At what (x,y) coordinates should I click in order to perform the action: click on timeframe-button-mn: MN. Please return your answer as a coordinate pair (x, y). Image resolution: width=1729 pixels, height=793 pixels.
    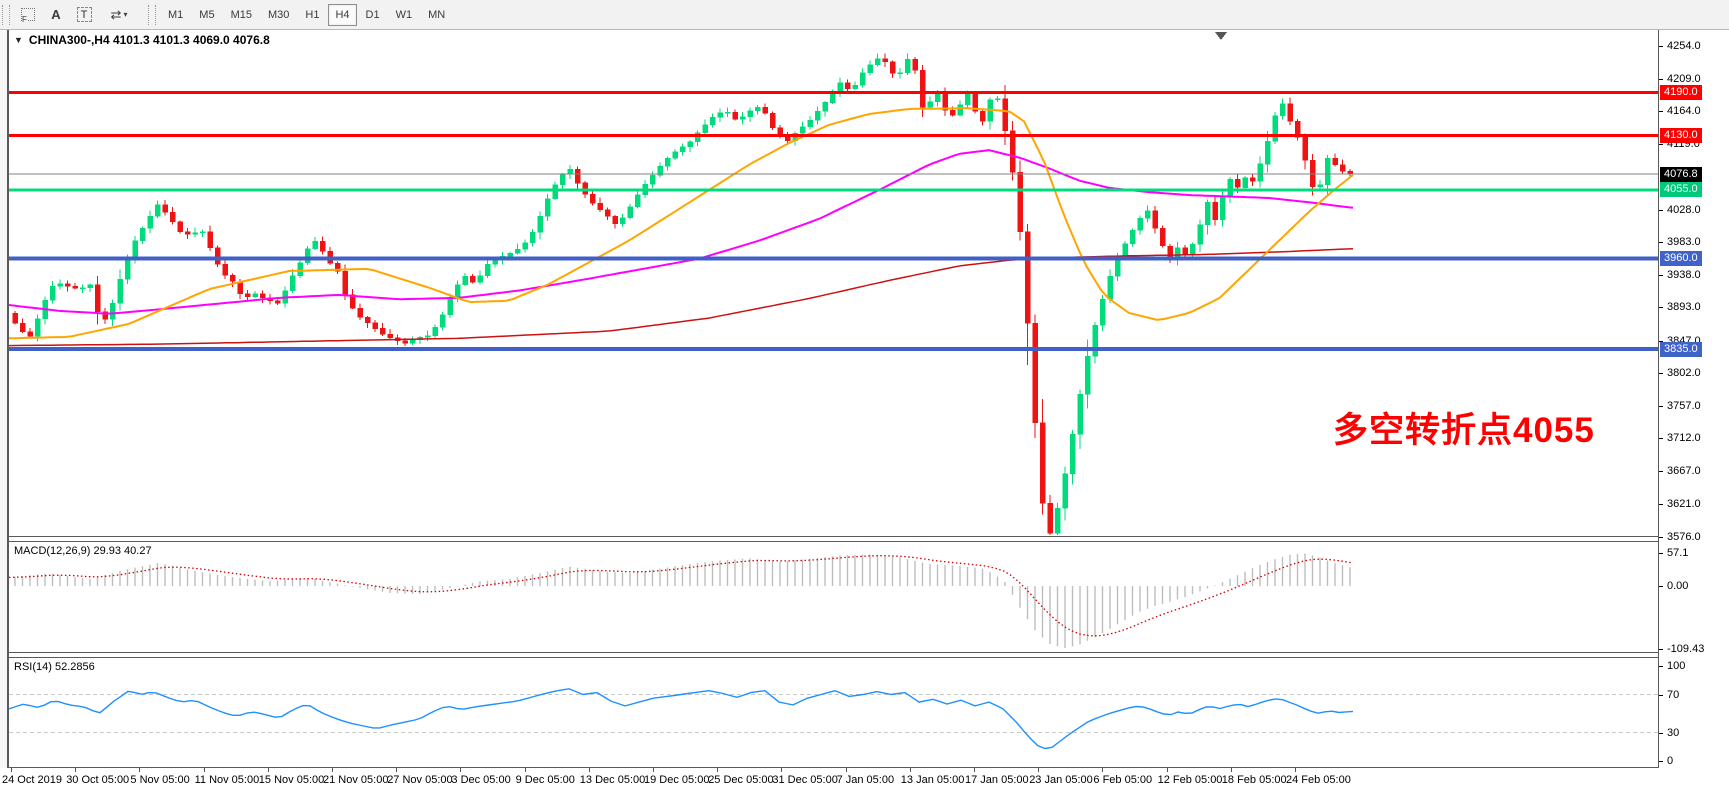
    Looking at the image, I should click on (437, 14).